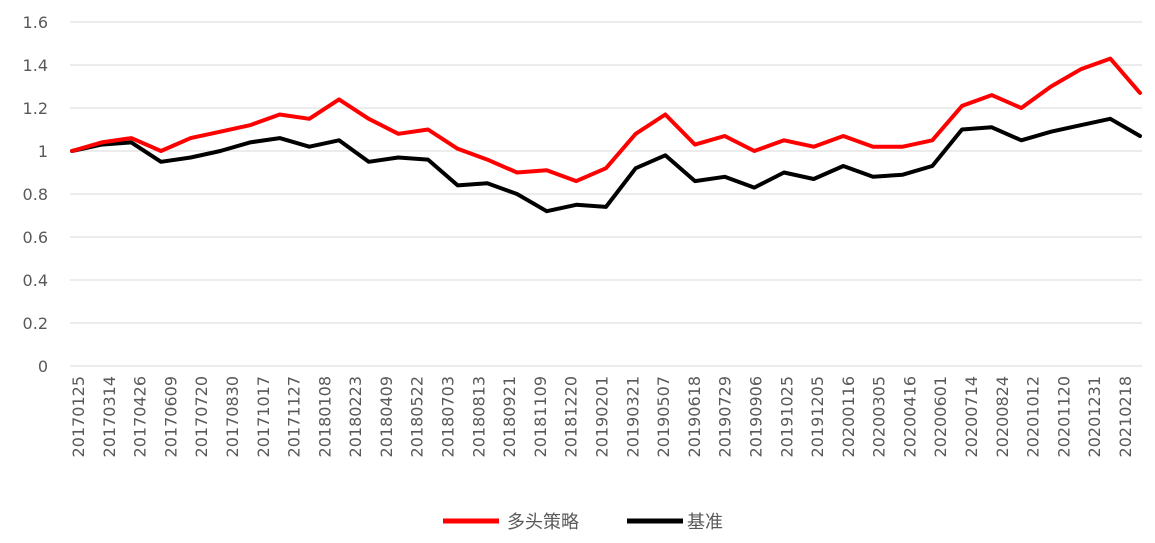  Describe the element at coordinates (232, 416) in the screenshot. I see `x-tick-label: 20170830` at that location.